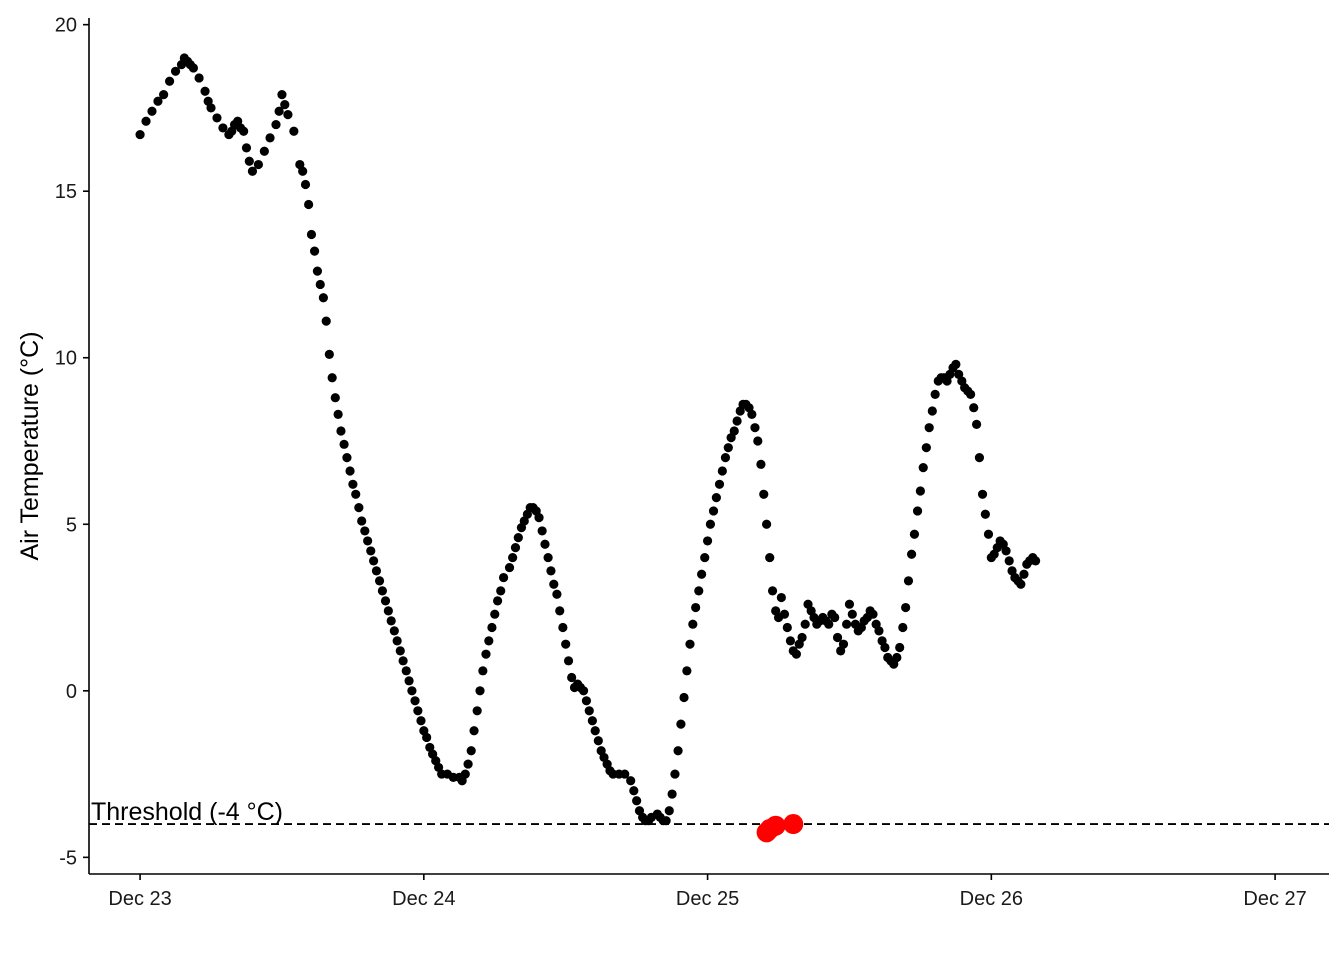 The width and height of the screenshot is (1344, 960). I want to click on x-tick-label: Dec 24, so click(423, 899).